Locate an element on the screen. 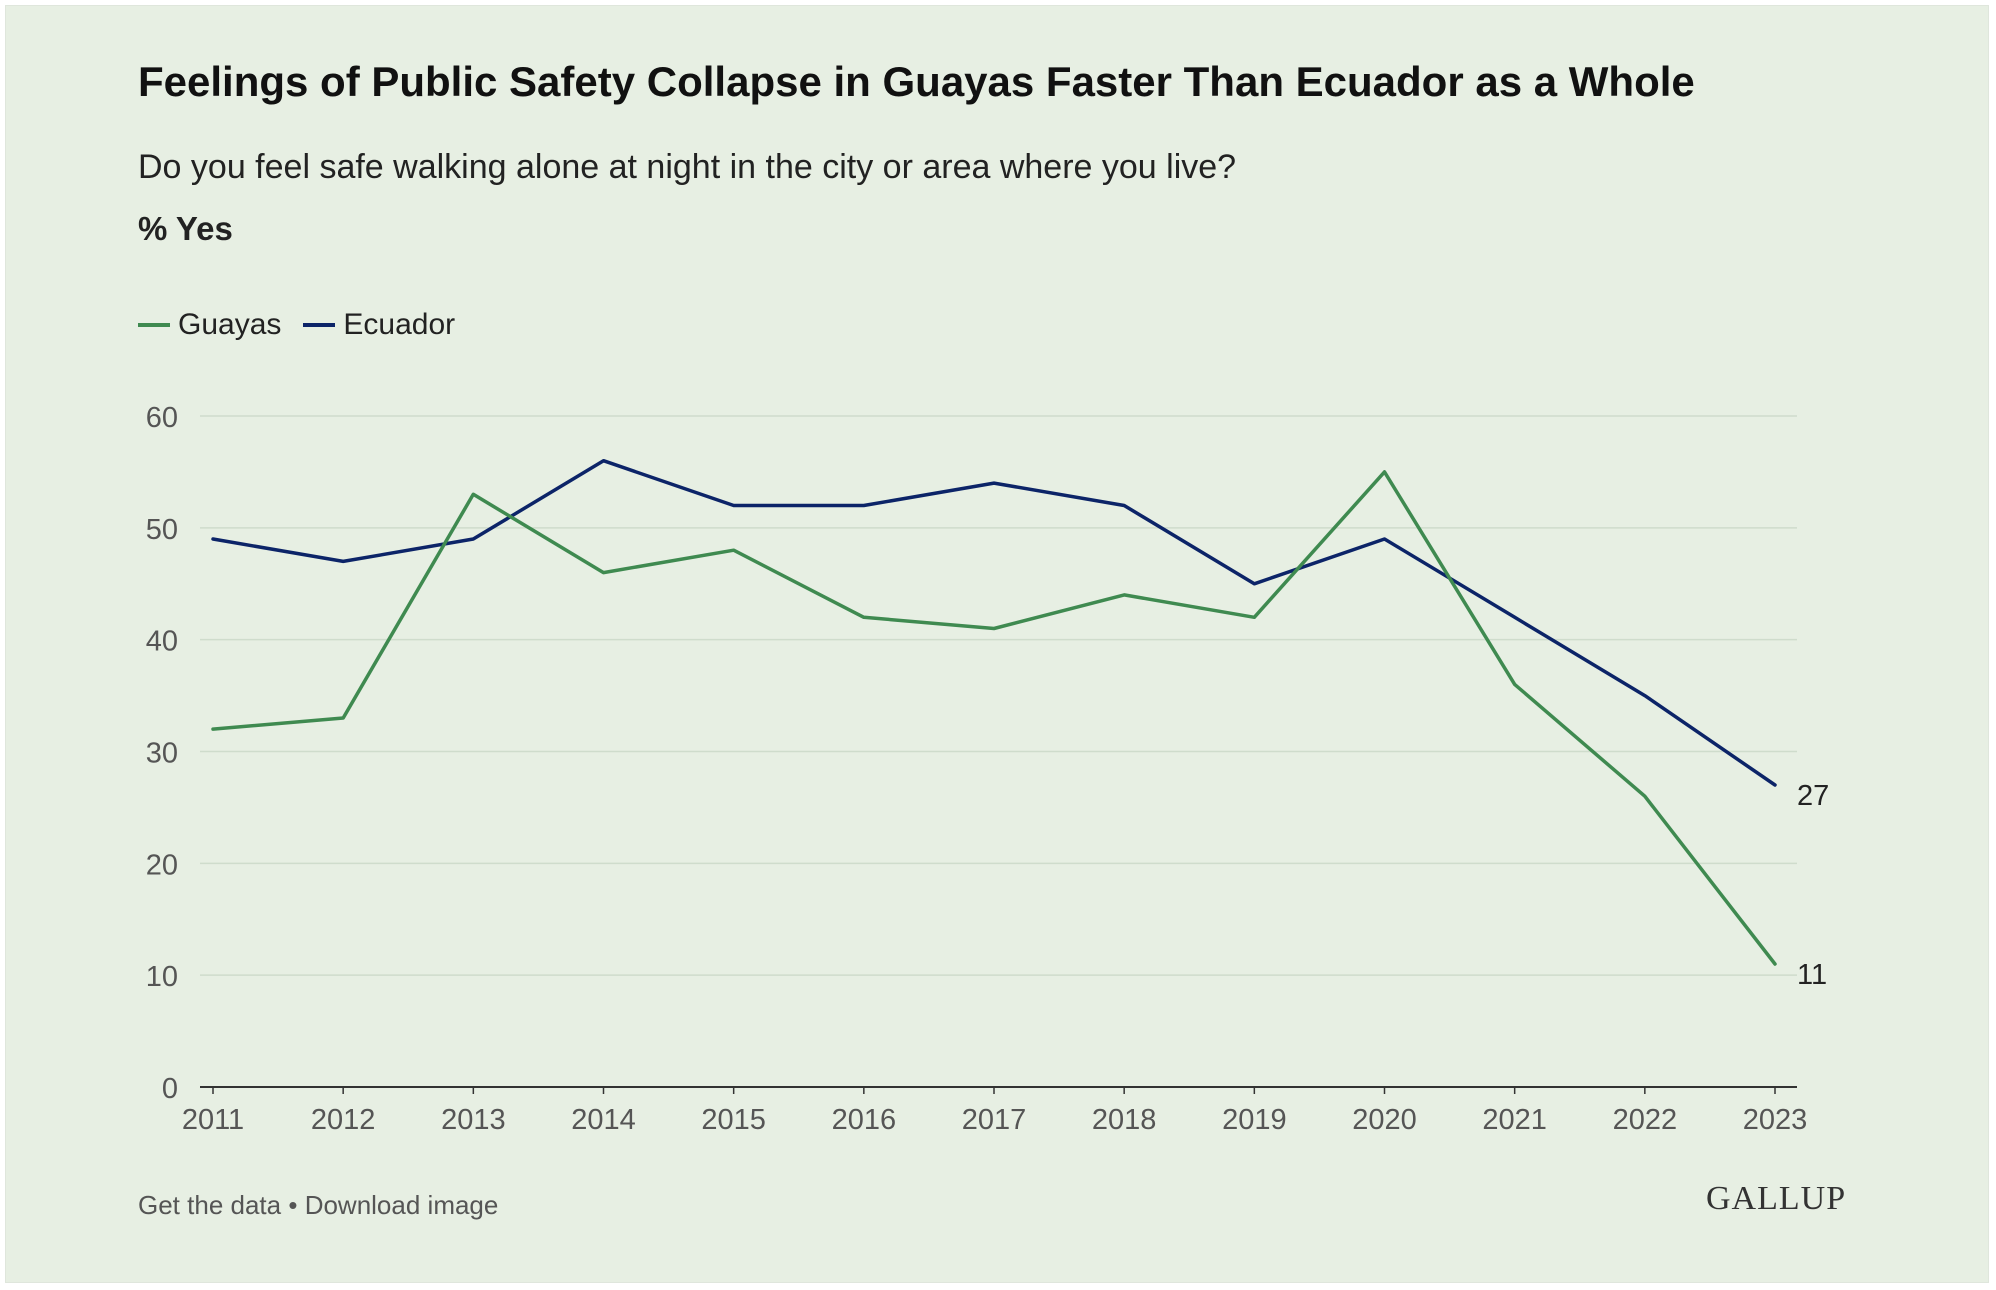 This screenshot has height=1290, width=1996. x-tick-label: 2016 is located at coordinates (864, 1120).